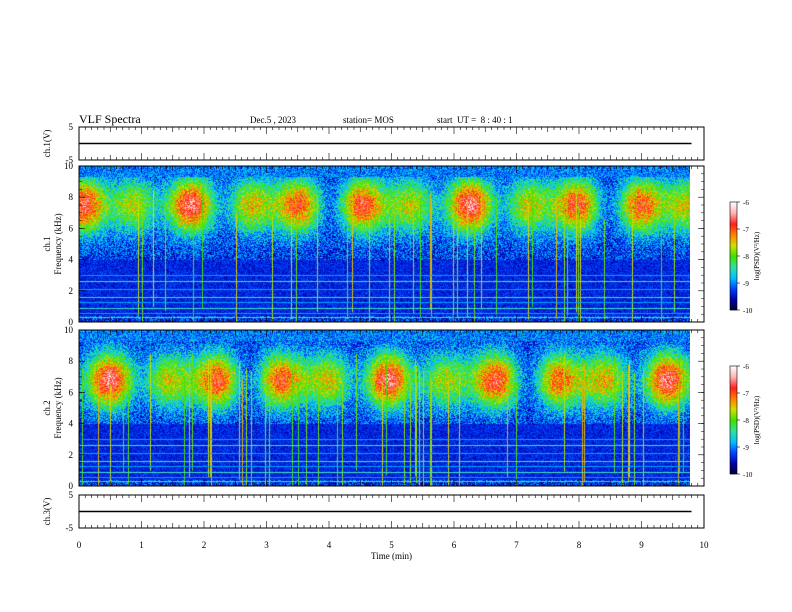 This screenshot has height=612, width=792. What do you see at coordinates (69, 166) in the screenshot?
I see `y-tick-label: 10` at bounding box center [69, 166].